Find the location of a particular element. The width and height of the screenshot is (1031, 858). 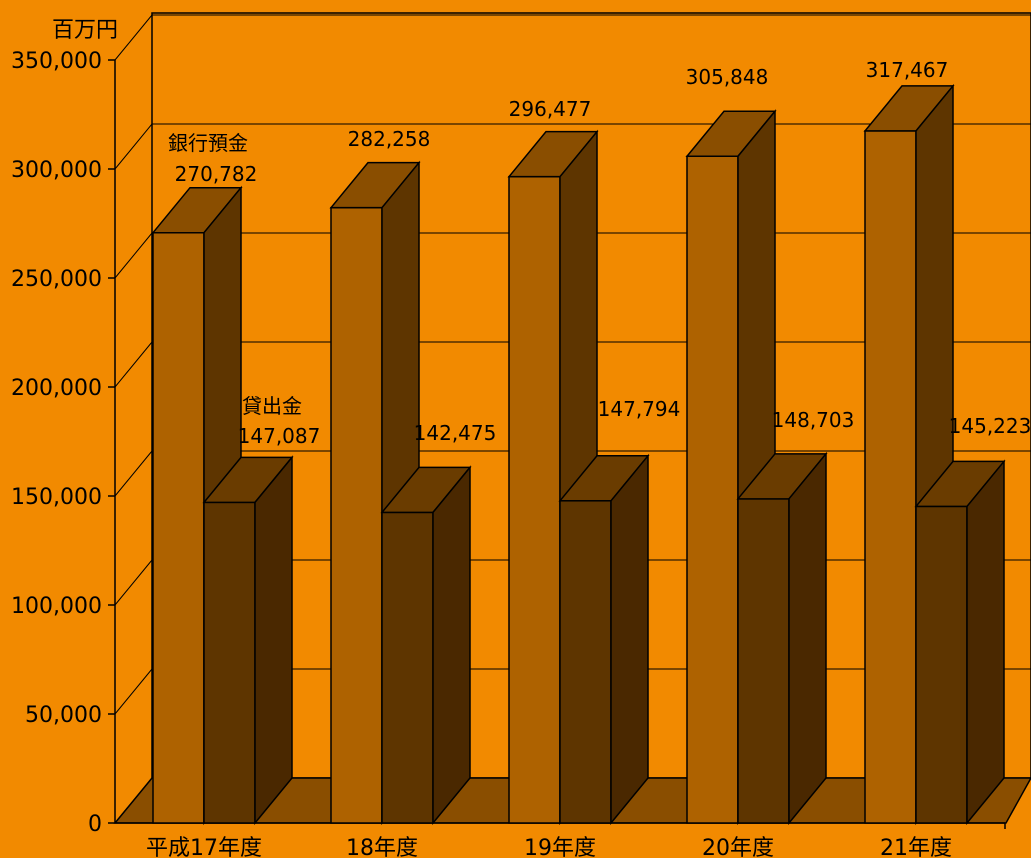

series-label-bank-deposits: 銀行預金 is located at coordinates (208, 143).